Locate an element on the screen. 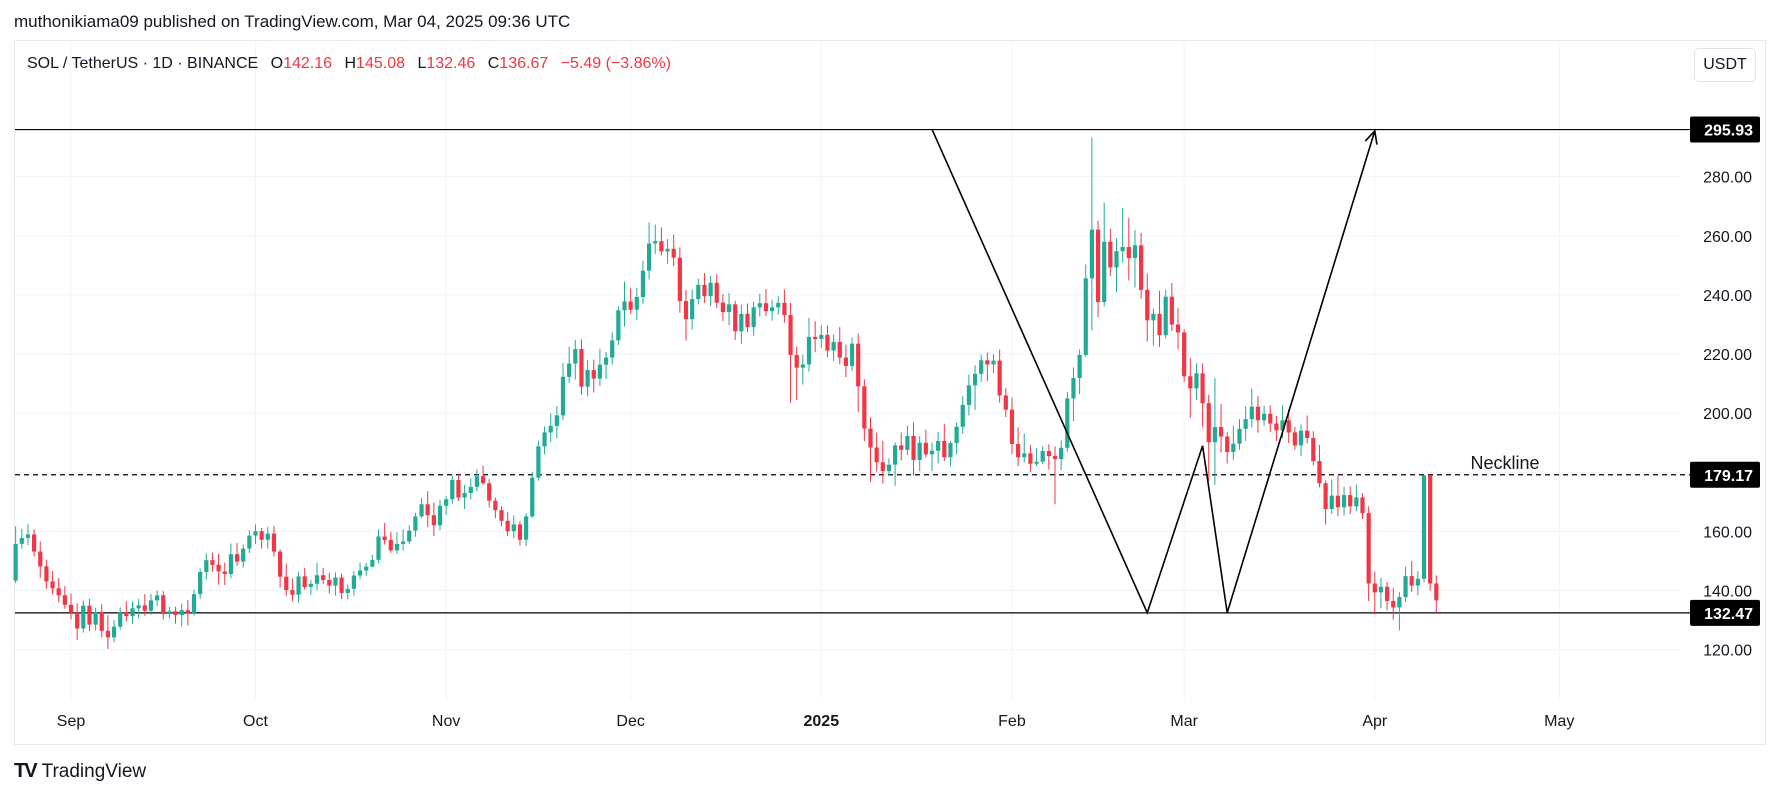 This screenshot has width=1781, height=799. y-tick-label: 280.00 is located at coordinates (1727, 178).